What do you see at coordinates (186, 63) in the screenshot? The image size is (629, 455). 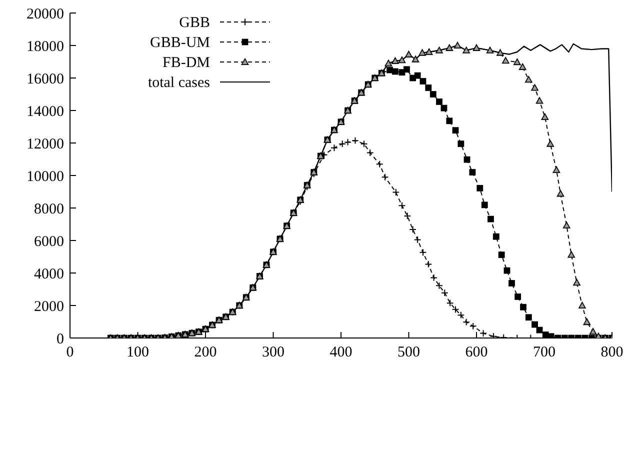 I see `legend-label: FB-DM` at bounding box center [186, 63].